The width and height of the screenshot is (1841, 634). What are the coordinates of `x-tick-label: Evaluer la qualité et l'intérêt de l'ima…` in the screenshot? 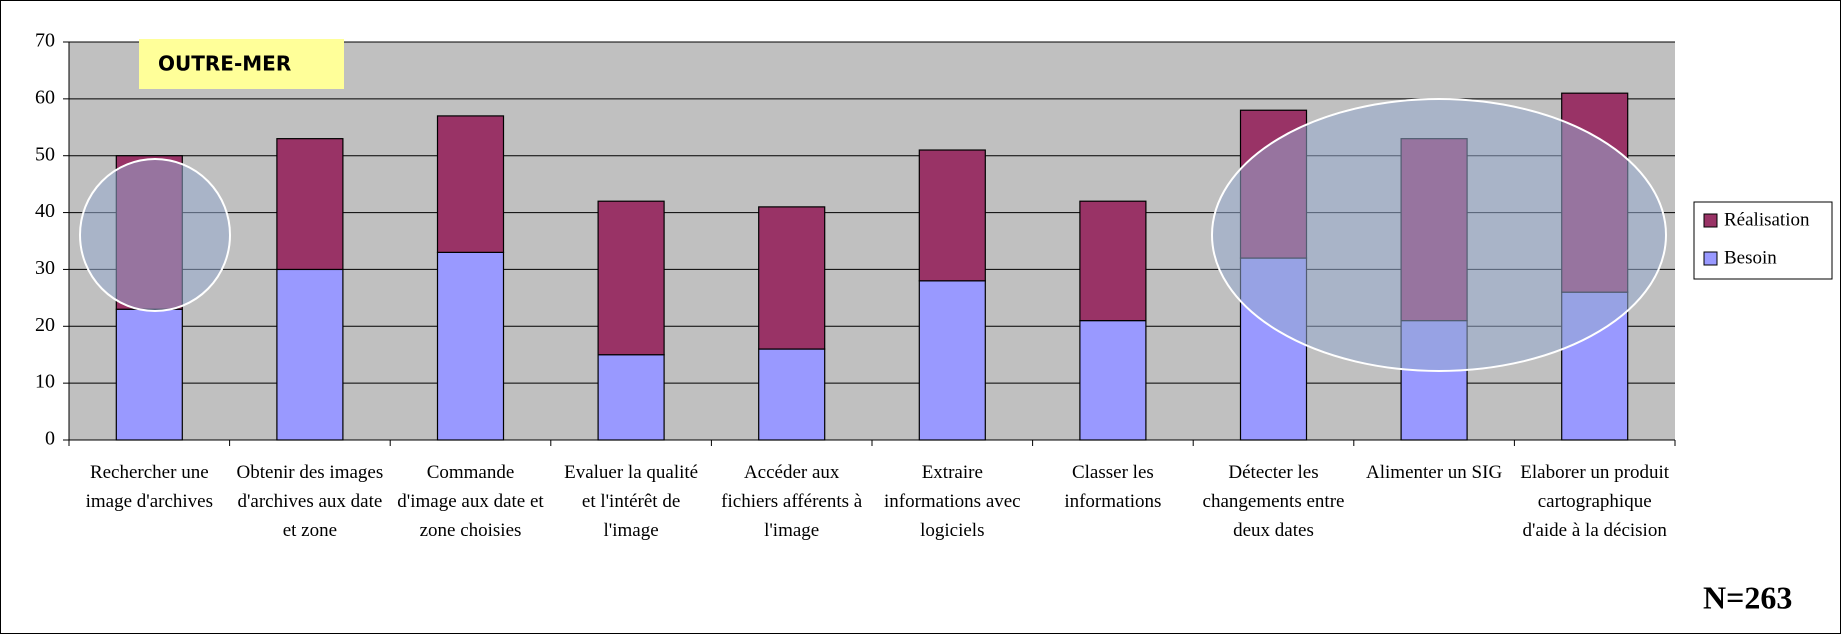 It's located at (631, 501).